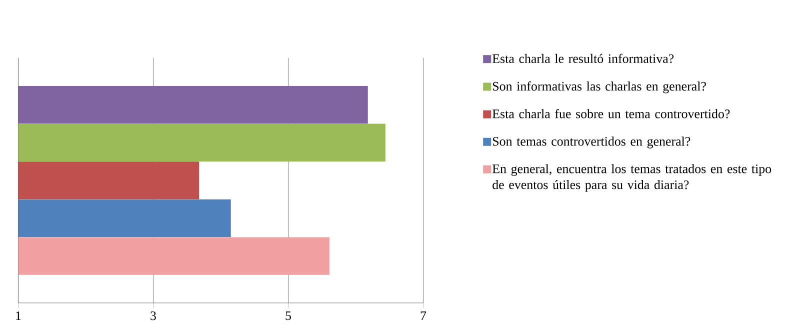 This screenshot has width=797, height=326. What do you see at coordinates (599, 87) in the screenshot?
I see `legend-label: Son informativas las charlas en general?` at bounding box center [599, 87].